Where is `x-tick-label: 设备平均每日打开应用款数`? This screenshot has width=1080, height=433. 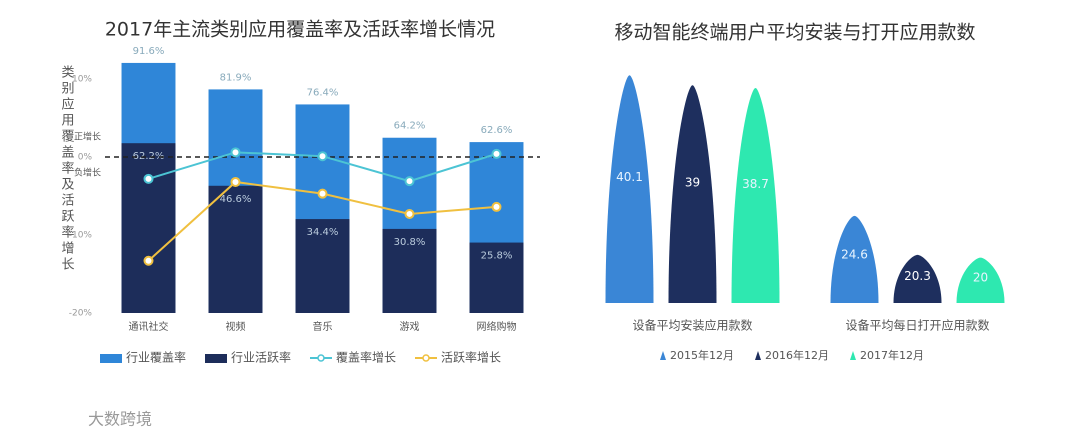 x-tick-label: 设备平均每日打开应用款数 is located at coordinates (917, 325).